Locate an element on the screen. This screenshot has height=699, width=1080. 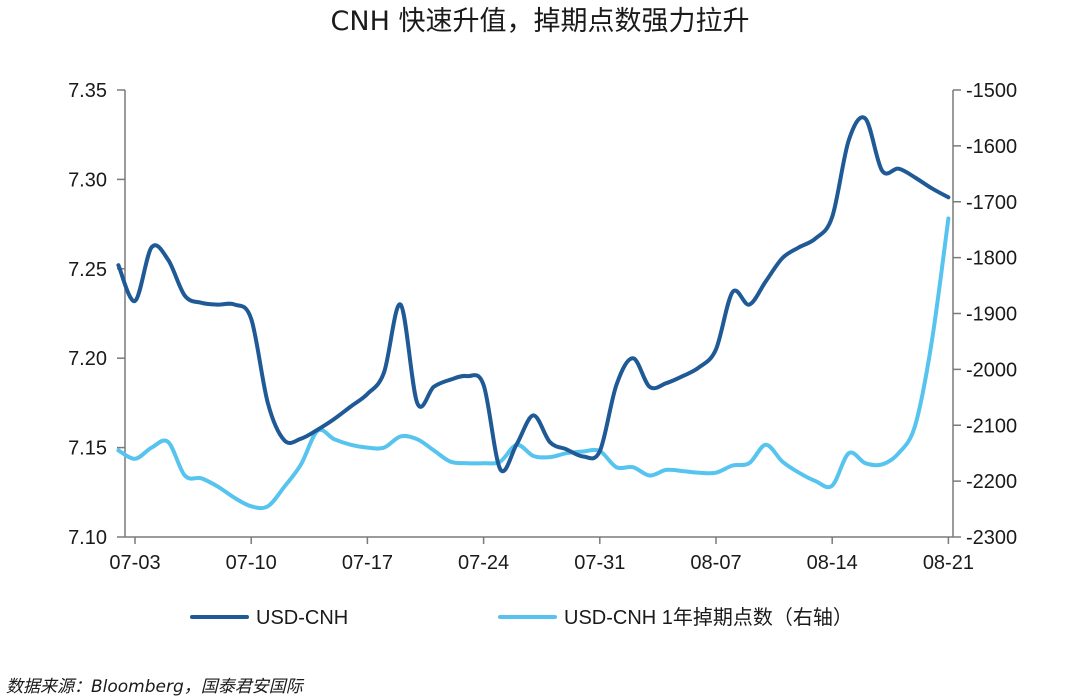
right-y-tick-label: -1800 is located at coordinates (991, 259).